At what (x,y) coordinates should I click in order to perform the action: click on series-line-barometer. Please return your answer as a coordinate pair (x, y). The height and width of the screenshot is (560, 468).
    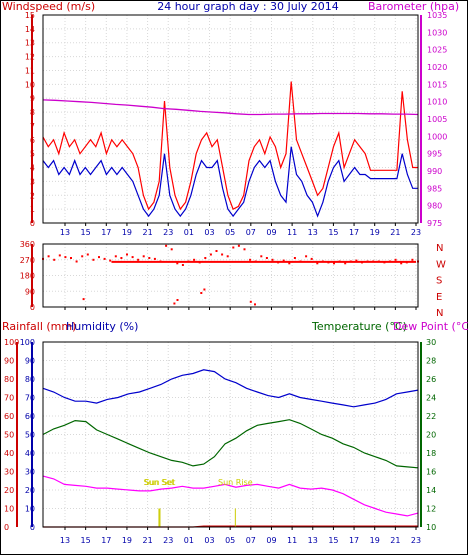
    Looking at the image, I should click on (230, 107).